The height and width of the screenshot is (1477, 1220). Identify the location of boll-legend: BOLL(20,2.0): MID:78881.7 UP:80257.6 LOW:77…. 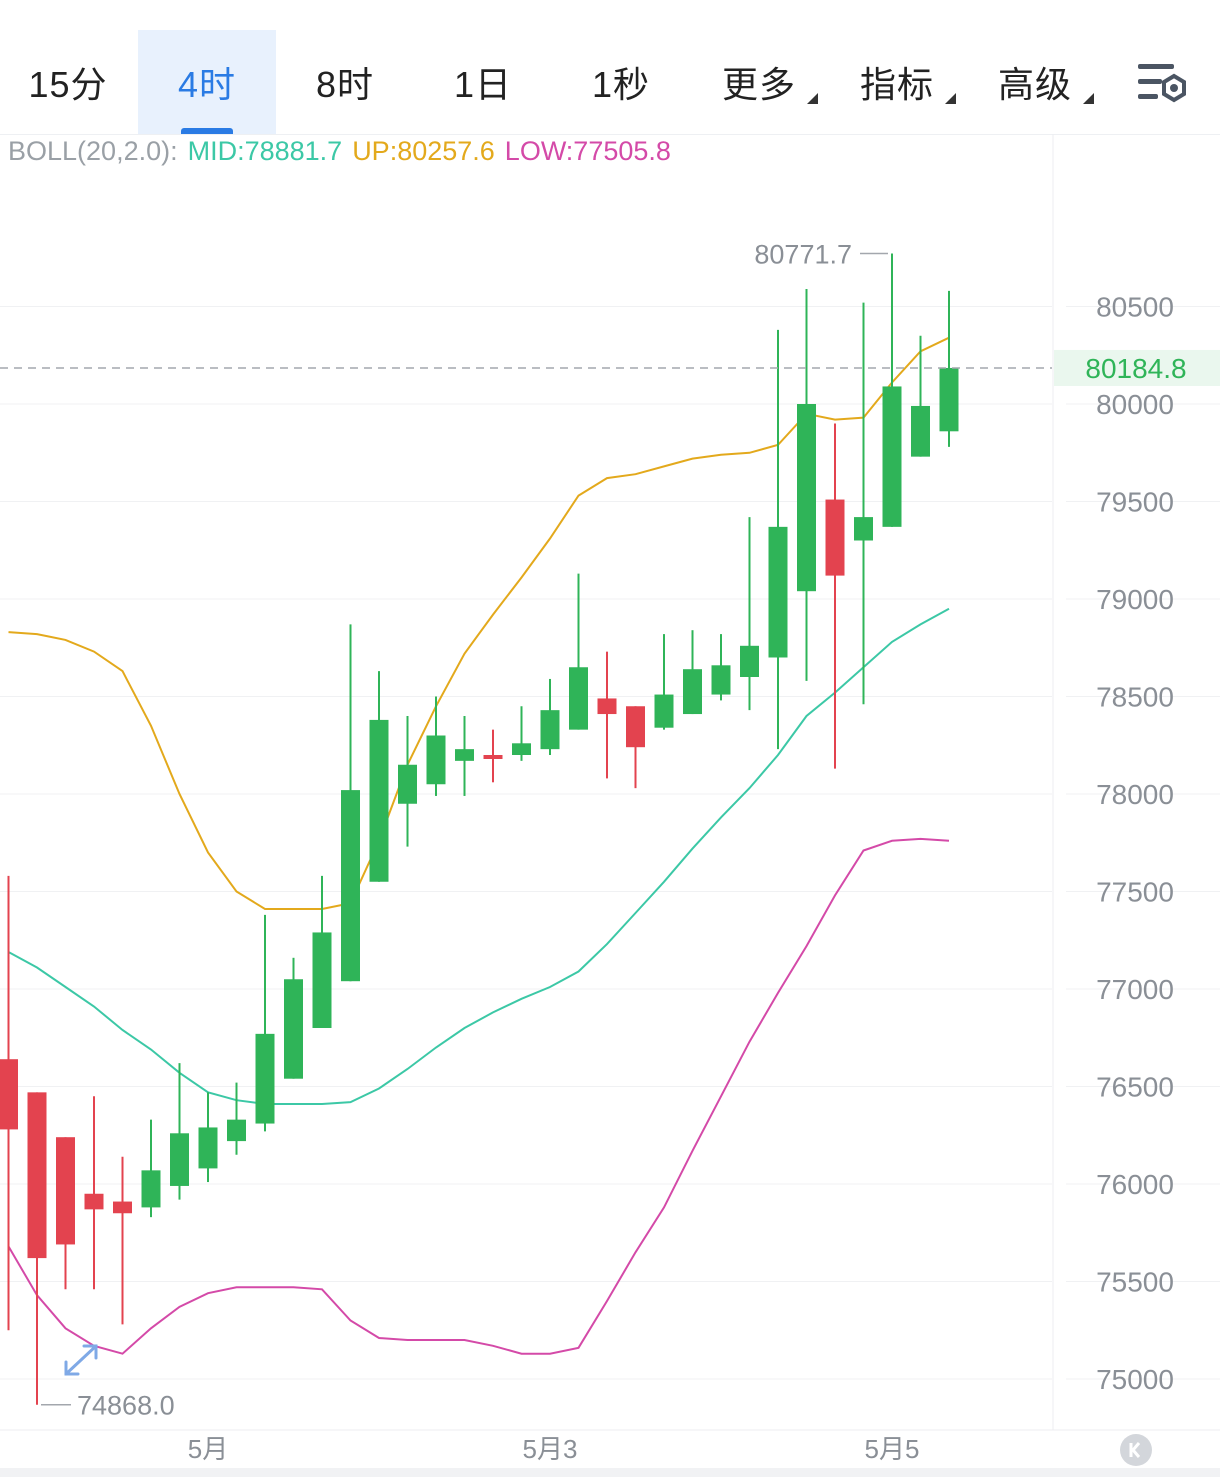
(344, 151).